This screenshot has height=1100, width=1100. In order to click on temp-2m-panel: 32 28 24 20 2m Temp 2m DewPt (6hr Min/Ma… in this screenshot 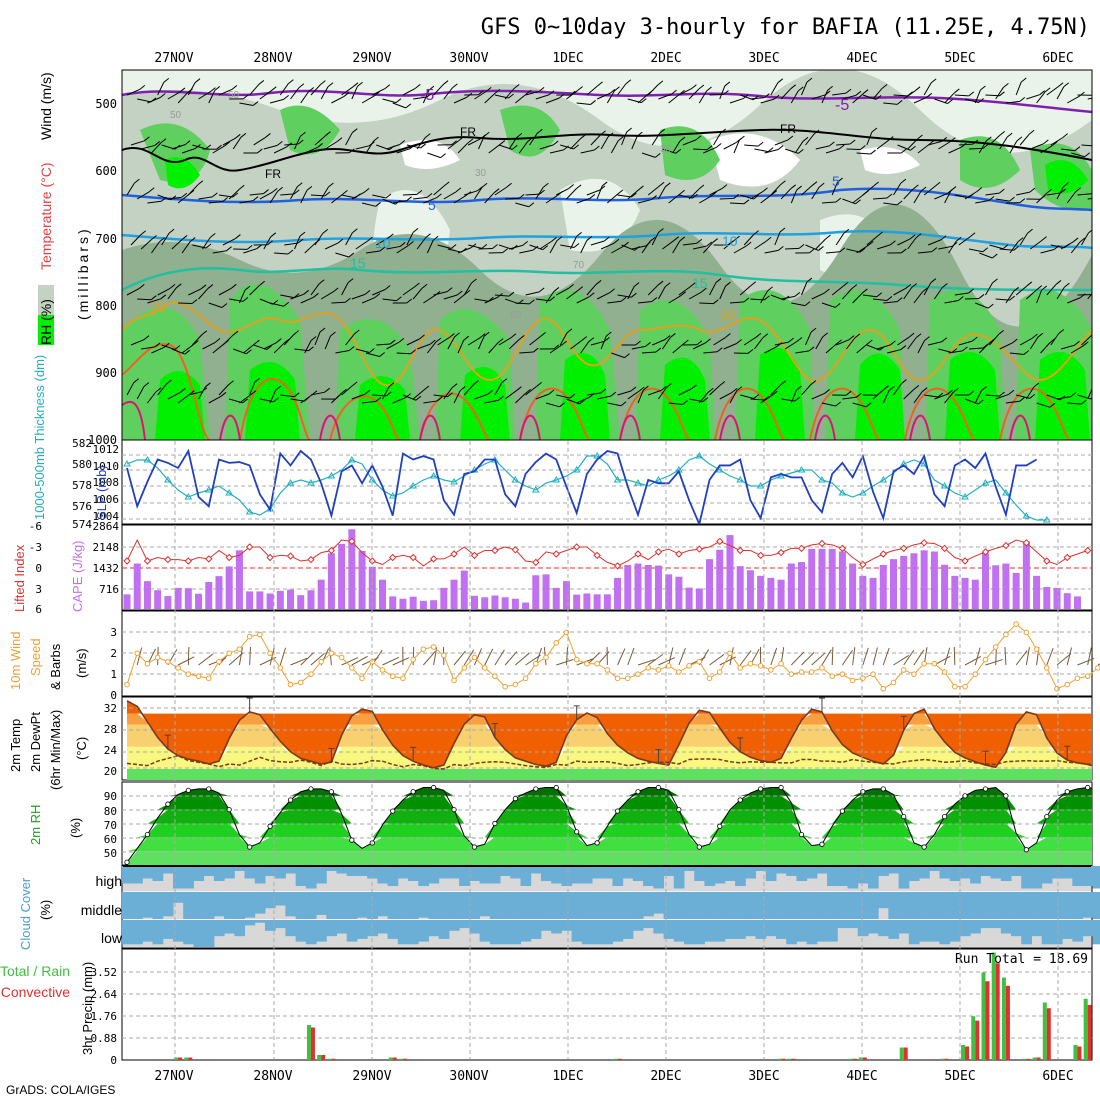, I will do `click(550, 743)`.